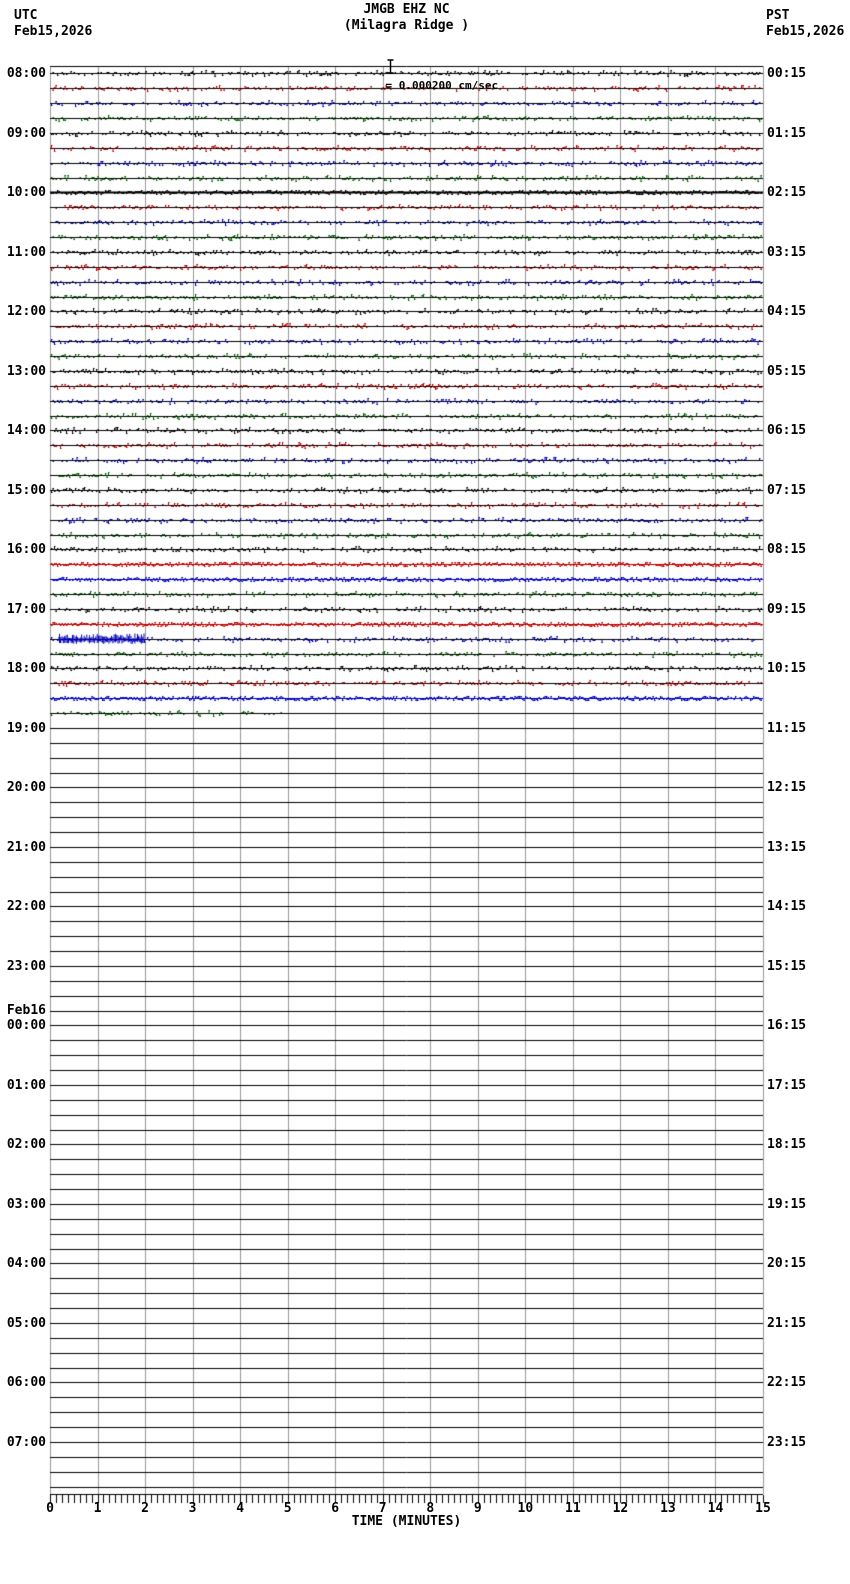 The height and width of the screenshot is (1584, 850). Describe the element at coordinates (26, 133) in the screenshot. I see `utc-time-label: 09:00` at that location.